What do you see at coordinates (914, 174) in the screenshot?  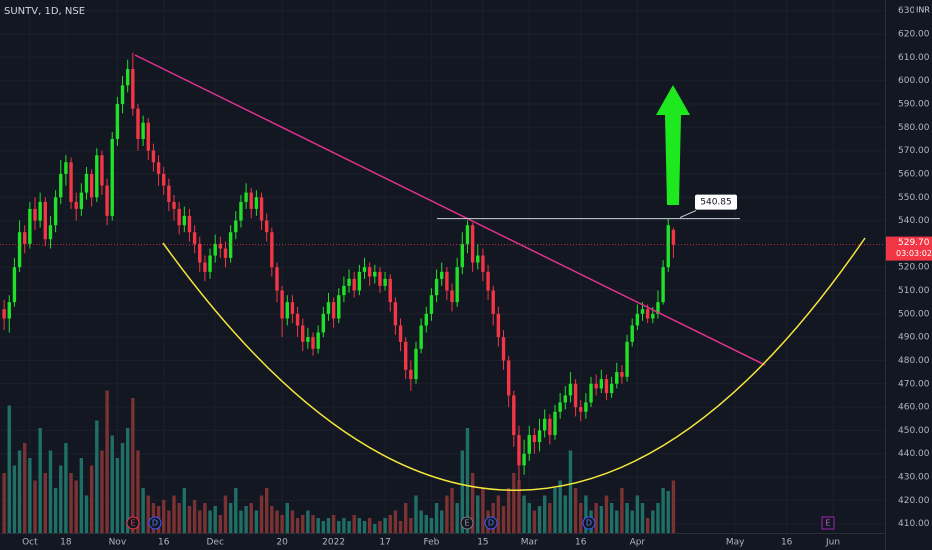 I see `y-tick-label: 560.00` at bounding box center [914, 174].